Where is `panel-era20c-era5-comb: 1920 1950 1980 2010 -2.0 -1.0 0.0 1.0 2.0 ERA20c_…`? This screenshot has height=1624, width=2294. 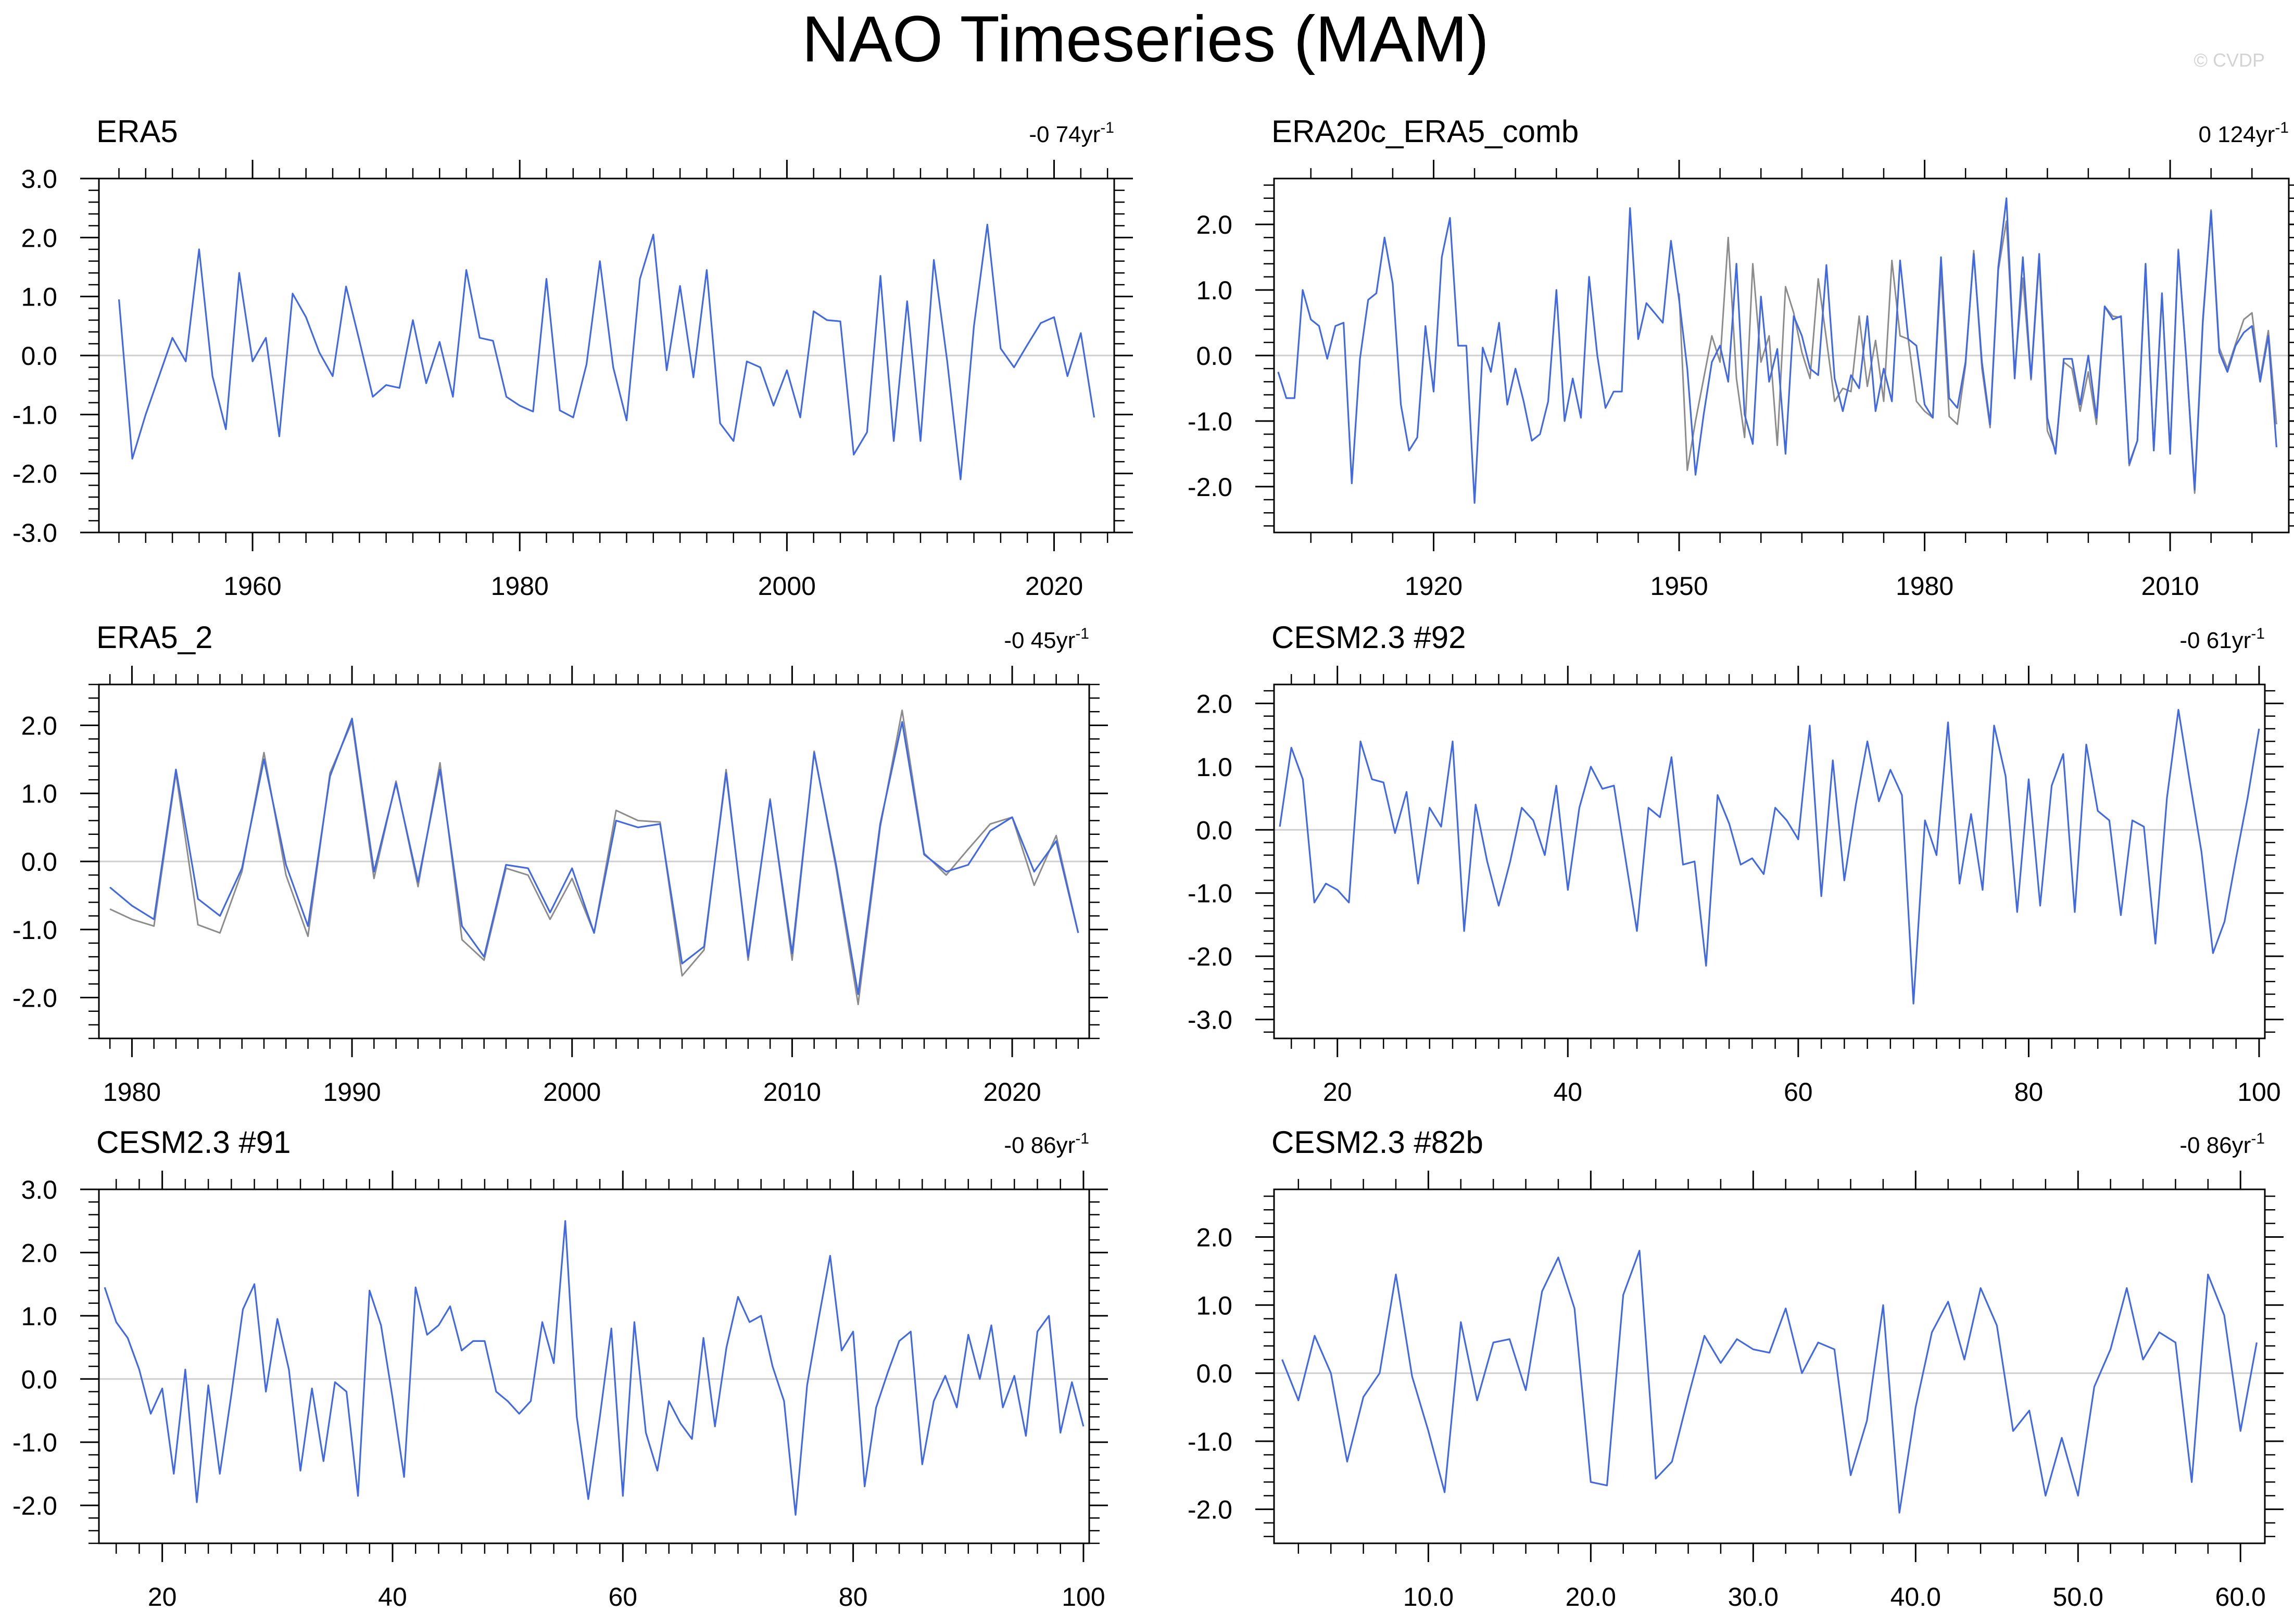 panel-era20c-era5-comb: 1920 1950 1980 2010 -2.0 -1.0 0.0 1.0 2.0 ERA20c_… is located at coordinates (1741, 358).